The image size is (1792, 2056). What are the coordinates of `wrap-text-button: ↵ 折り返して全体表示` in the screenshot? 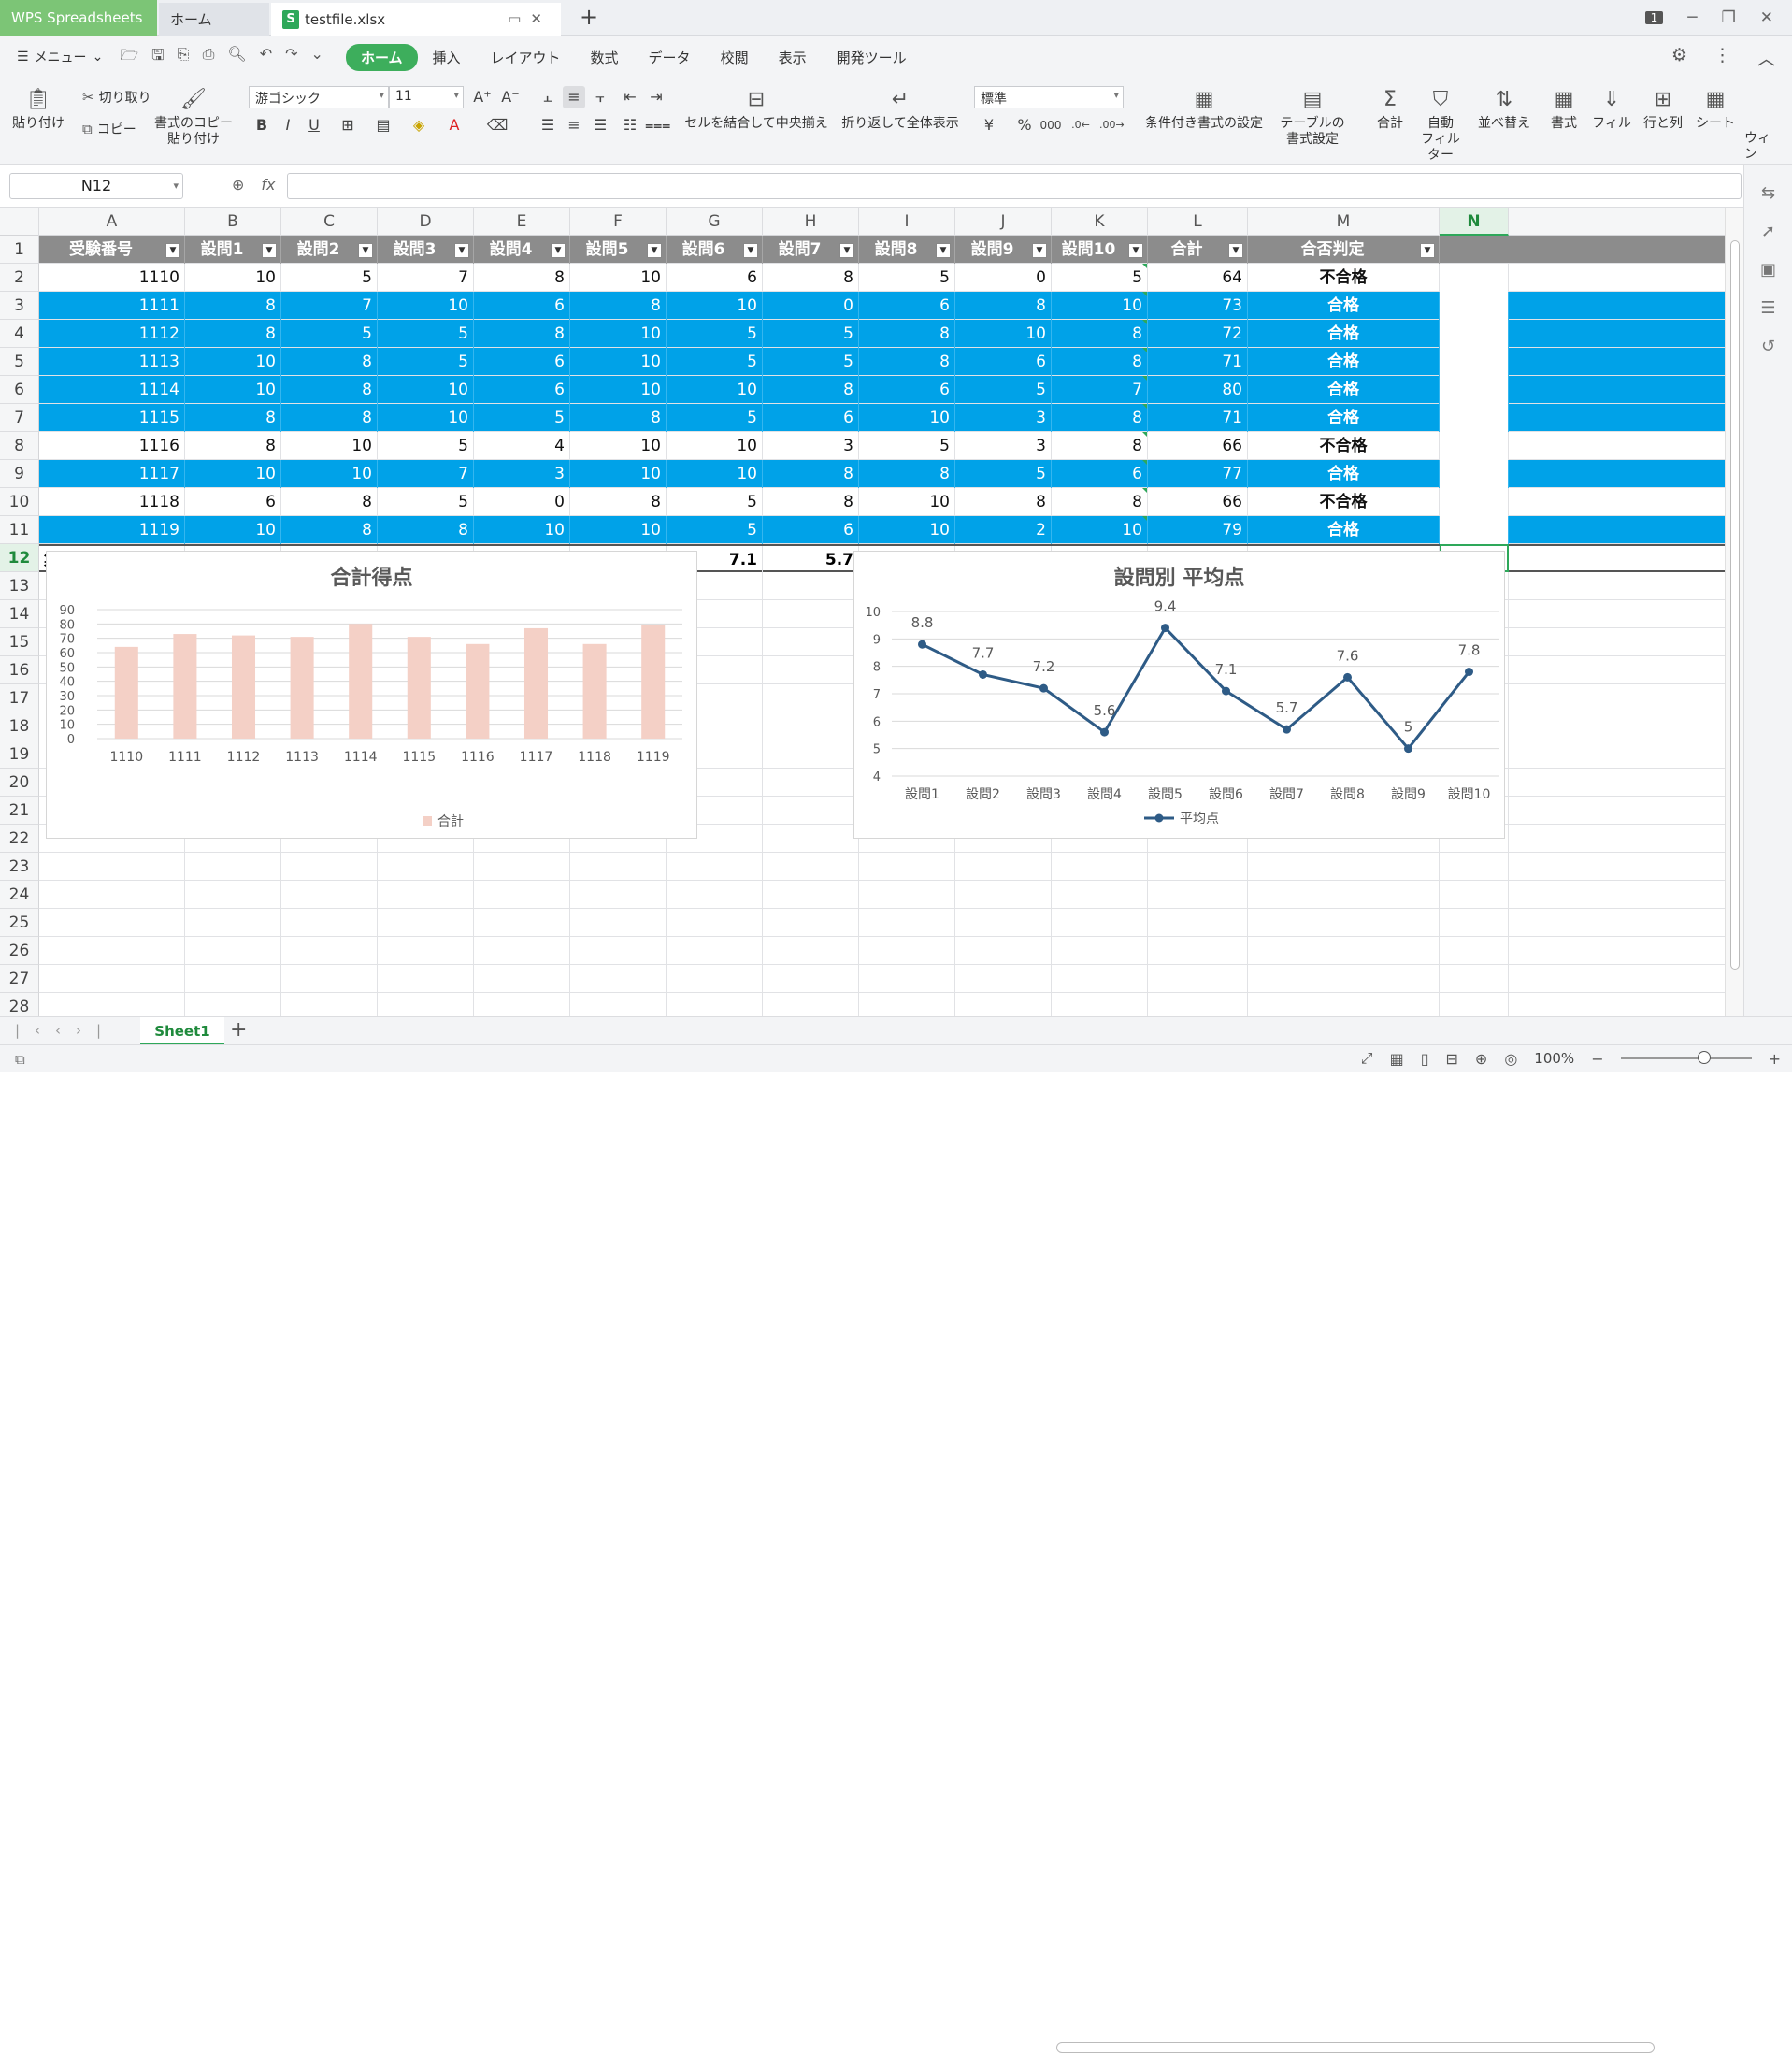 It's located at (900, 110).